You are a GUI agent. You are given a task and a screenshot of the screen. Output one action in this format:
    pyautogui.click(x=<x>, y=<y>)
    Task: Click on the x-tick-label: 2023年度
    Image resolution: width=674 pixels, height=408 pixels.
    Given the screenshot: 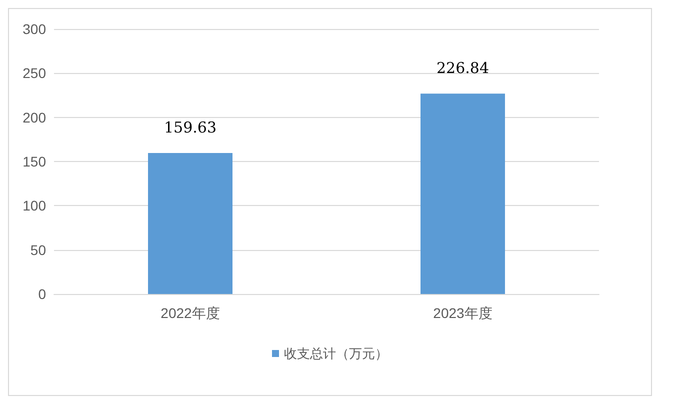 What is the action you would take?
    pyautogui.click(x=462, y=313)
    